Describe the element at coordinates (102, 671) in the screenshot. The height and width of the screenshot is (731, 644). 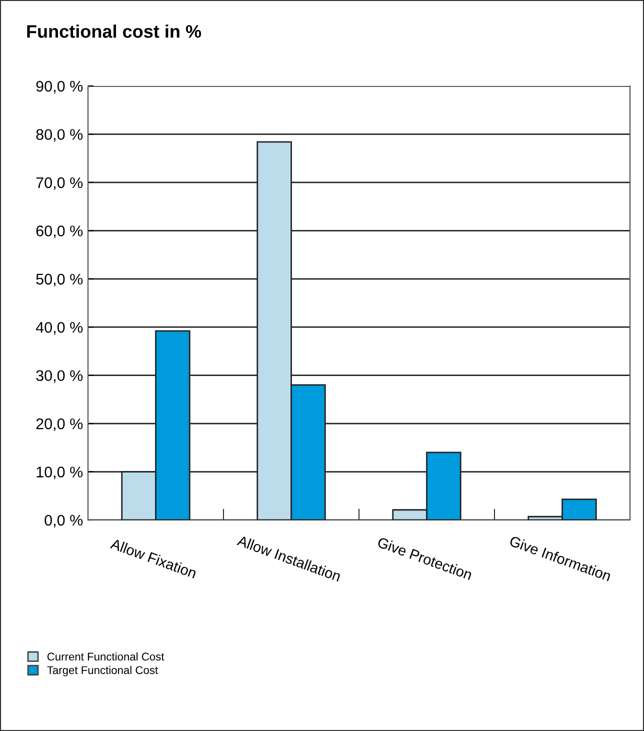
I see `legend-label: Target Functional Cost` at that location.